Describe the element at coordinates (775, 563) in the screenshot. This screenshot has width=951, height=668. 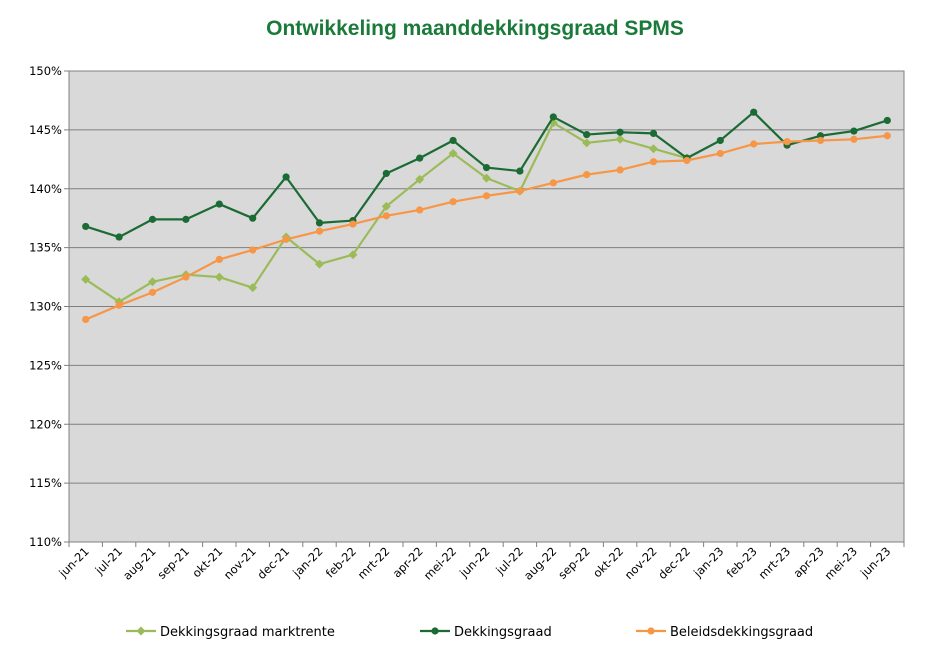
I see `x-tick-label: mrt-23` at that location.